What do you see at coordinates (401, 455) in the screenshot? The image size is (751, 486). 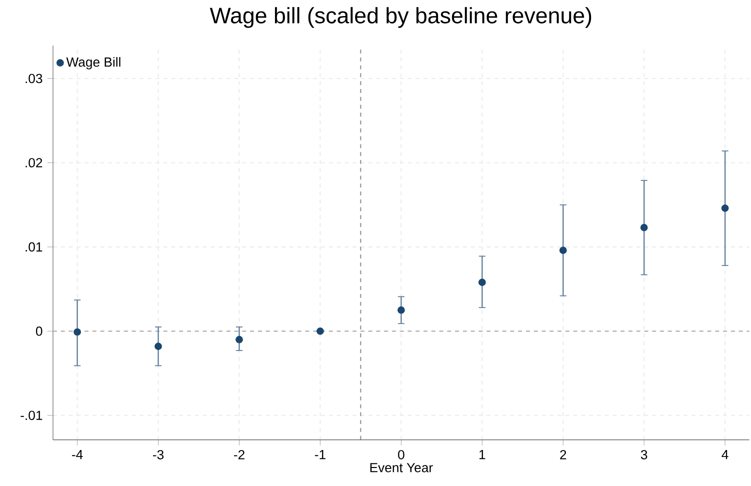 I see `x-tick-label: 0` at bounding box center [401, 455].